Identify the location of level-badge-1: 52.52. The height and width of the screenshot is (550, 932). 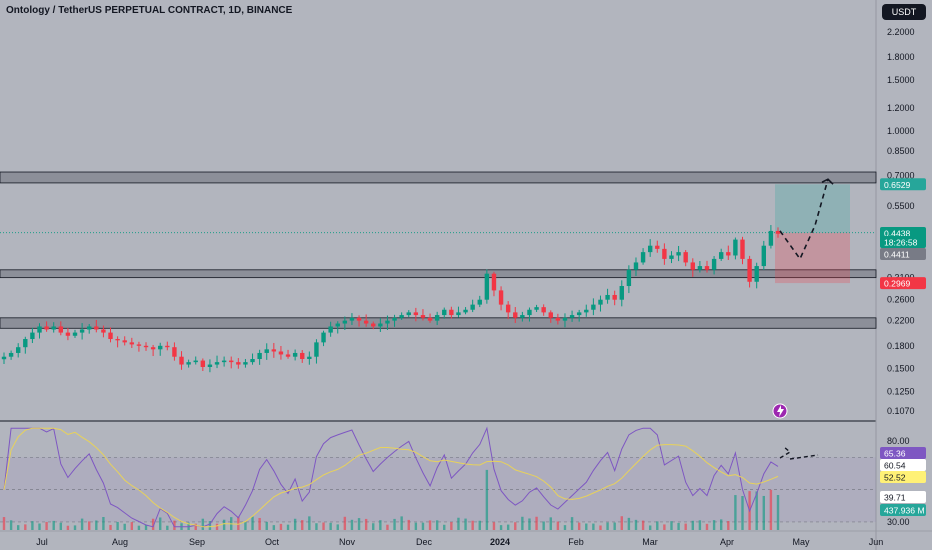
(903, 477).